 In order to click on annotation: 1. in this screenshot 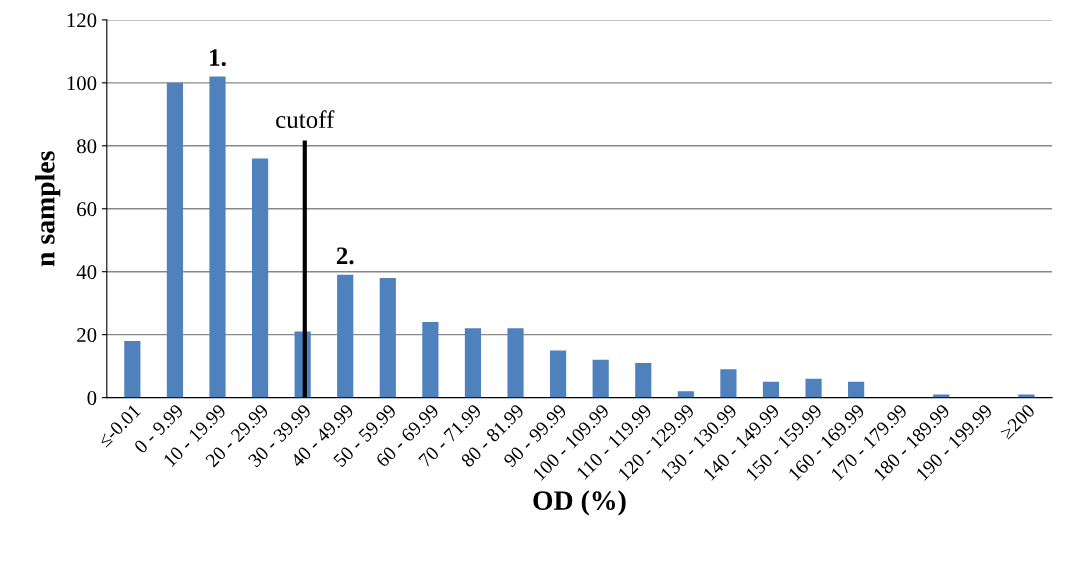, I will do `click(218, 58)`.